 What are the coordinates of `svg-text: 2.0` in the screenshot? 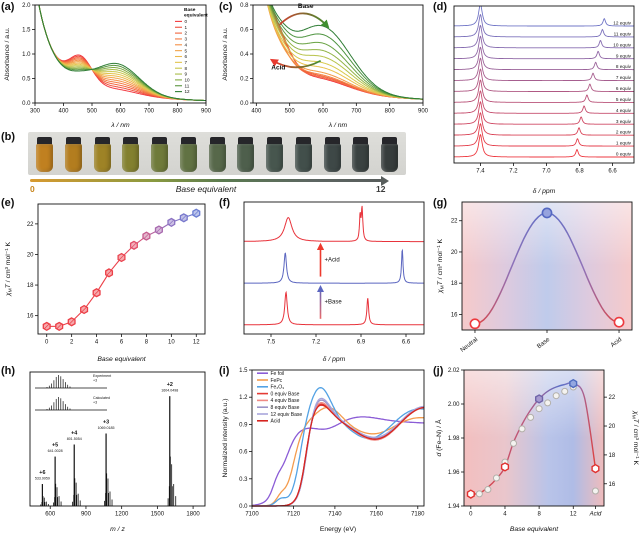 It's located at (26, 6).